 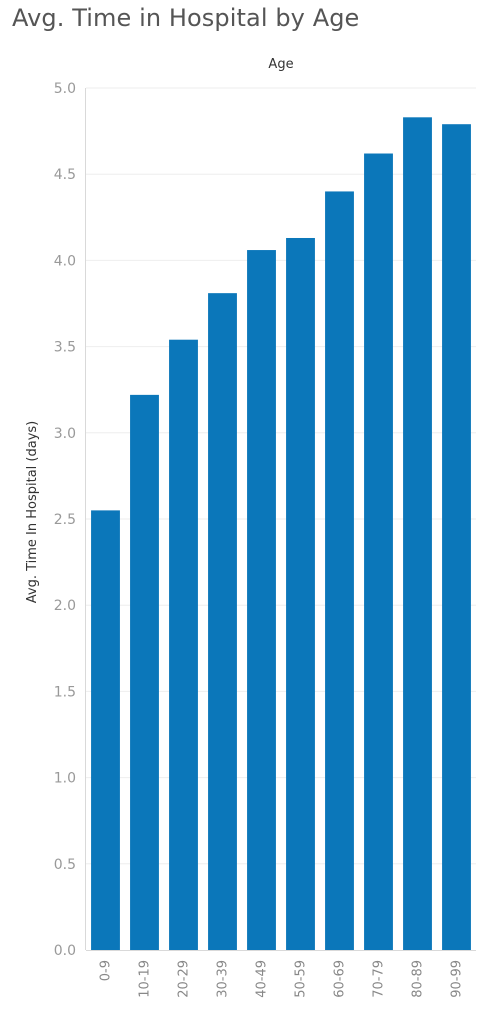 I want to click on y-axis-title: Avg. Time In Hospital (days), so click(x=32, y=512).